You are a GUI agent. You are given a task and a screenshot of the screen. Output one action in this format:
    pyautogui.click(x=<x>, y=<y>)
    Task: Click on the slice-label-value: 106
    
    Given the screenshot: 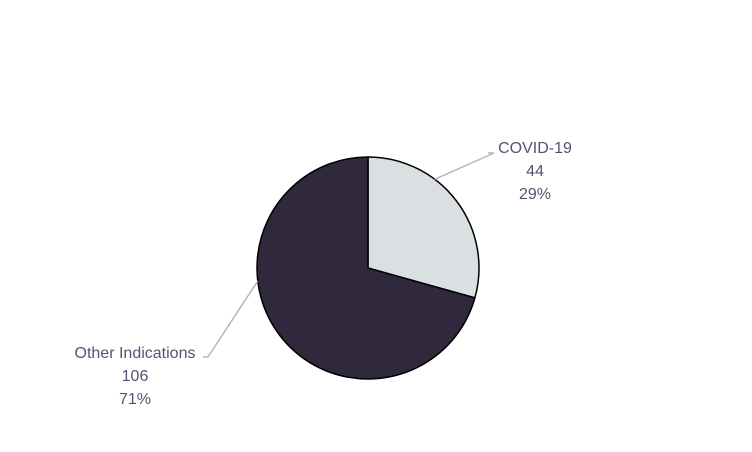 What is the action you would take?
    pyautogui.click(x=135, y=376)
    